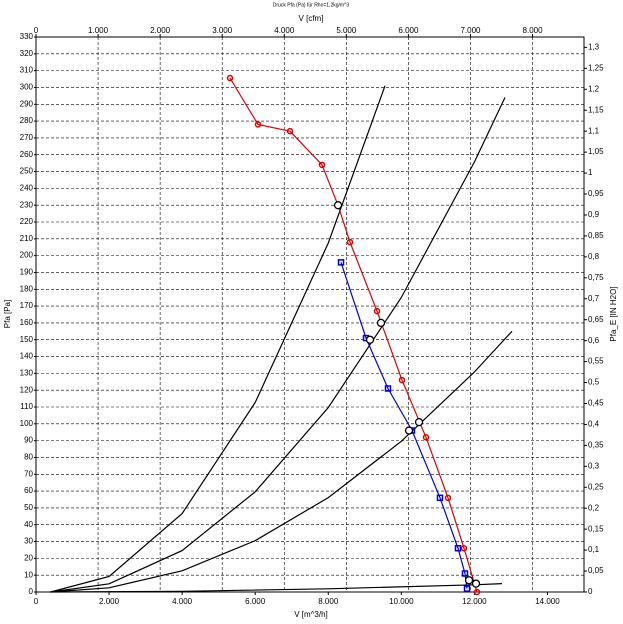 This screenshot has height=624, width=623. I want to click on y-tick-label: 140, so click(27, 356).